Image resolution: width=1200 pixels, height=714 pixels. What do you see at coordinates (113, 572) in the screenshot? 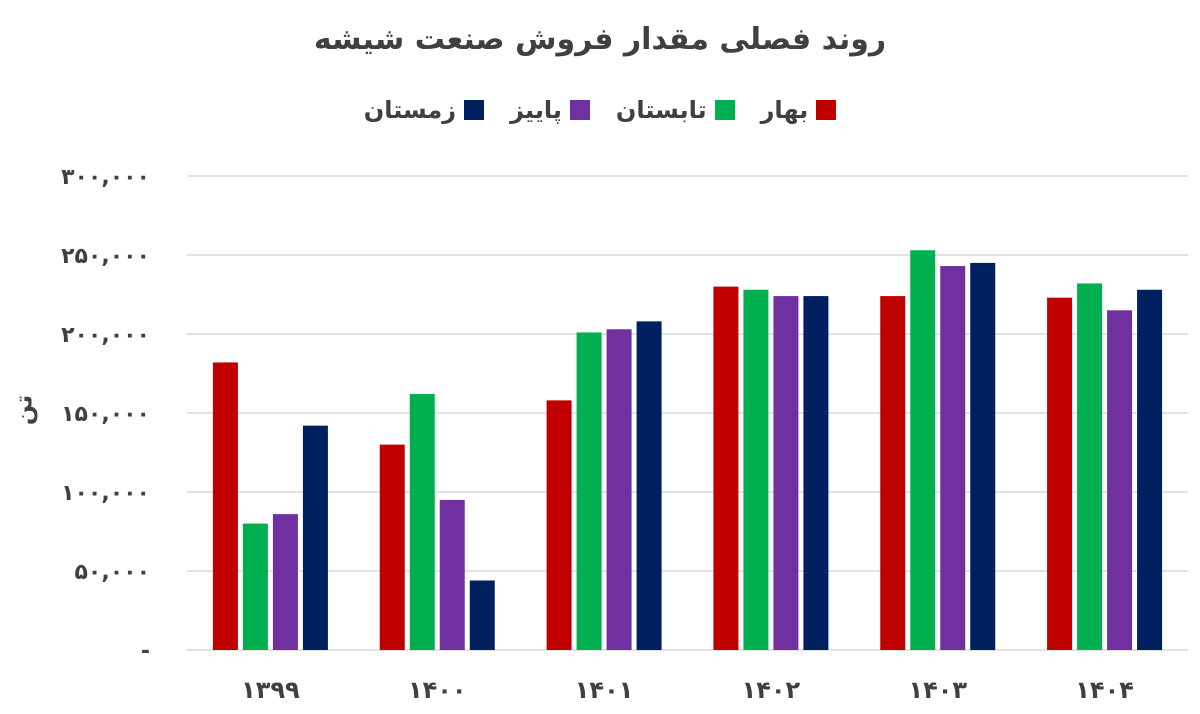
I see `y-tick-label: ۵۰,۰۰۰` at bounding box center [113, 572].